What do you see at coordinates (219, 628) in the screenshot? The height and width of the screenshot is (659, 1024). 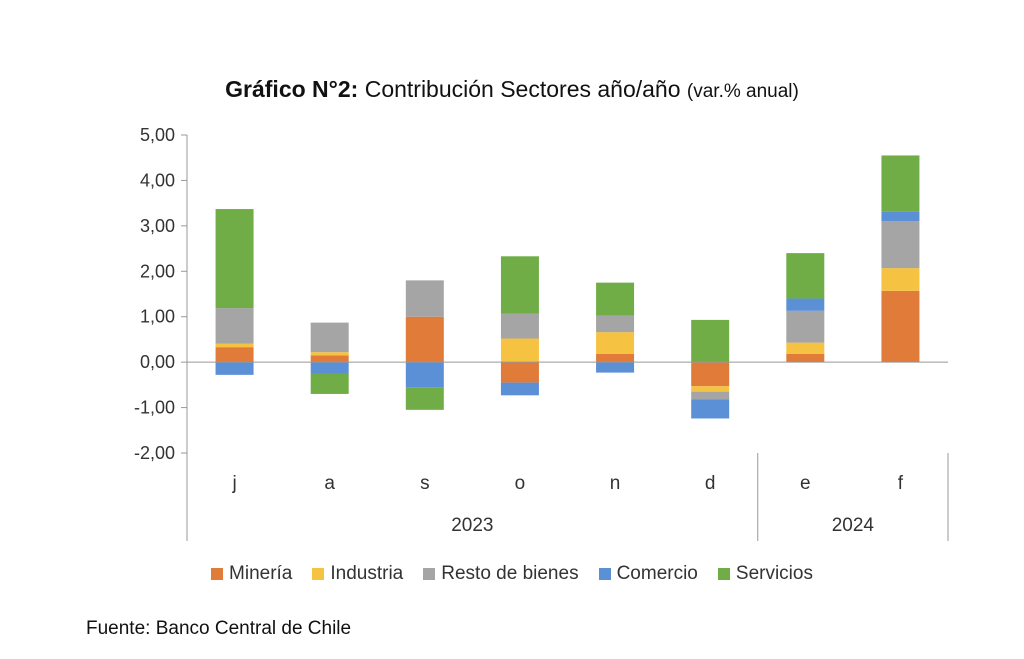 I see `source-note: Fuente: Banco Central de Chile` at bounding box center [219, 628].